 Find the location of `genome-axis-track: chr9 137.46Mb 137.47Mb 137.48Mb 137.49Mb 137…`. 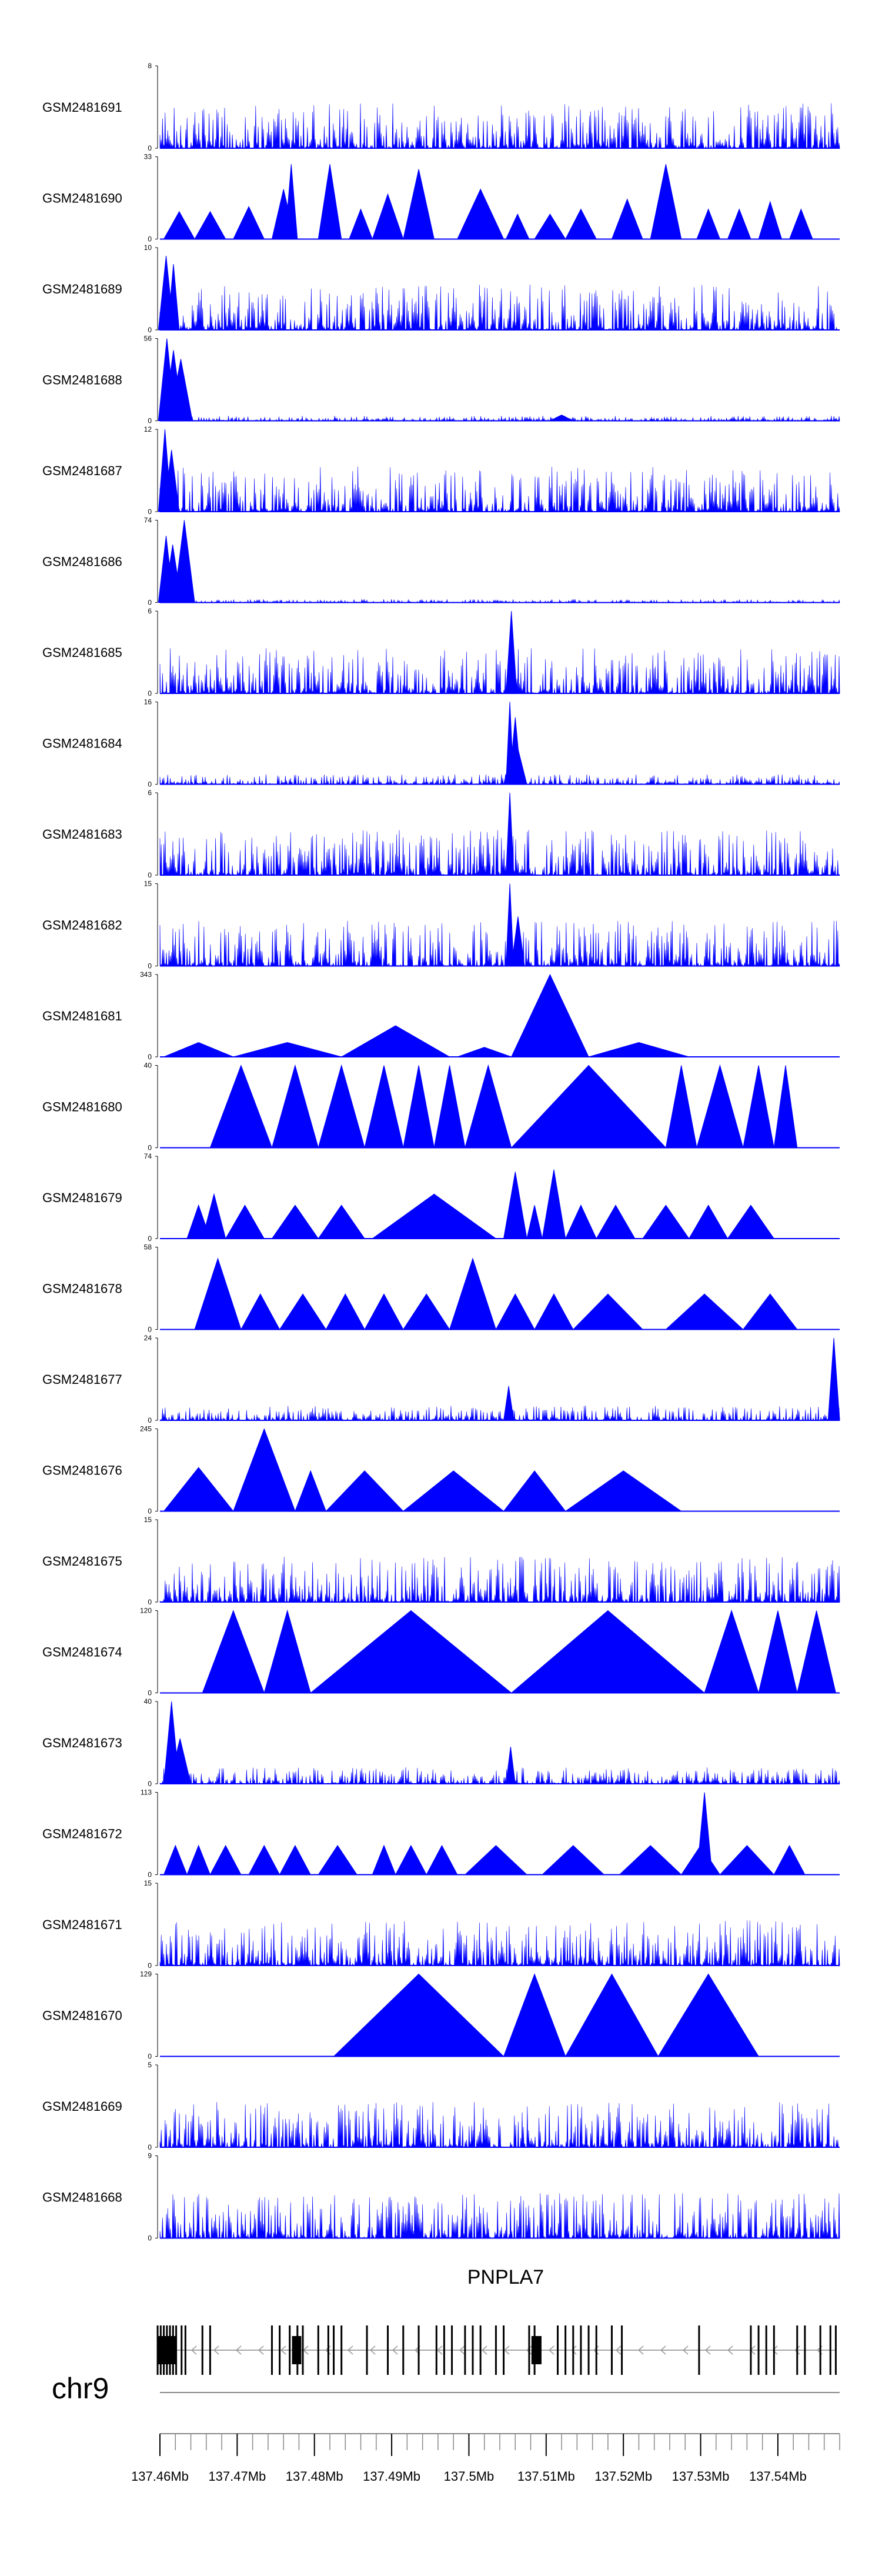

genome-axis-track: chr9 137.46Mb 137.47Mb 137.48Mb 137.49Mb 137… is located at coordinates (446, 2428).